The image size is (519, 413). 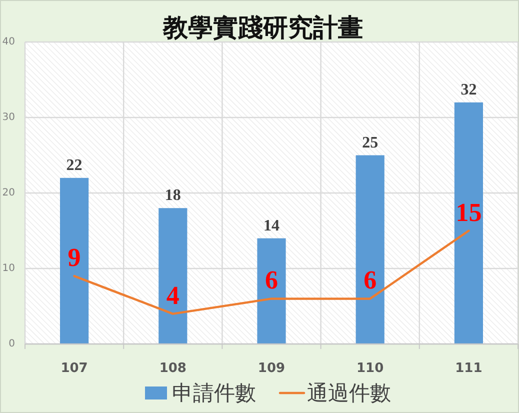 What do you see at coordinates (468, 89) in the screenshot?
I see `data-label: 32` at bounding box center [468, 89].